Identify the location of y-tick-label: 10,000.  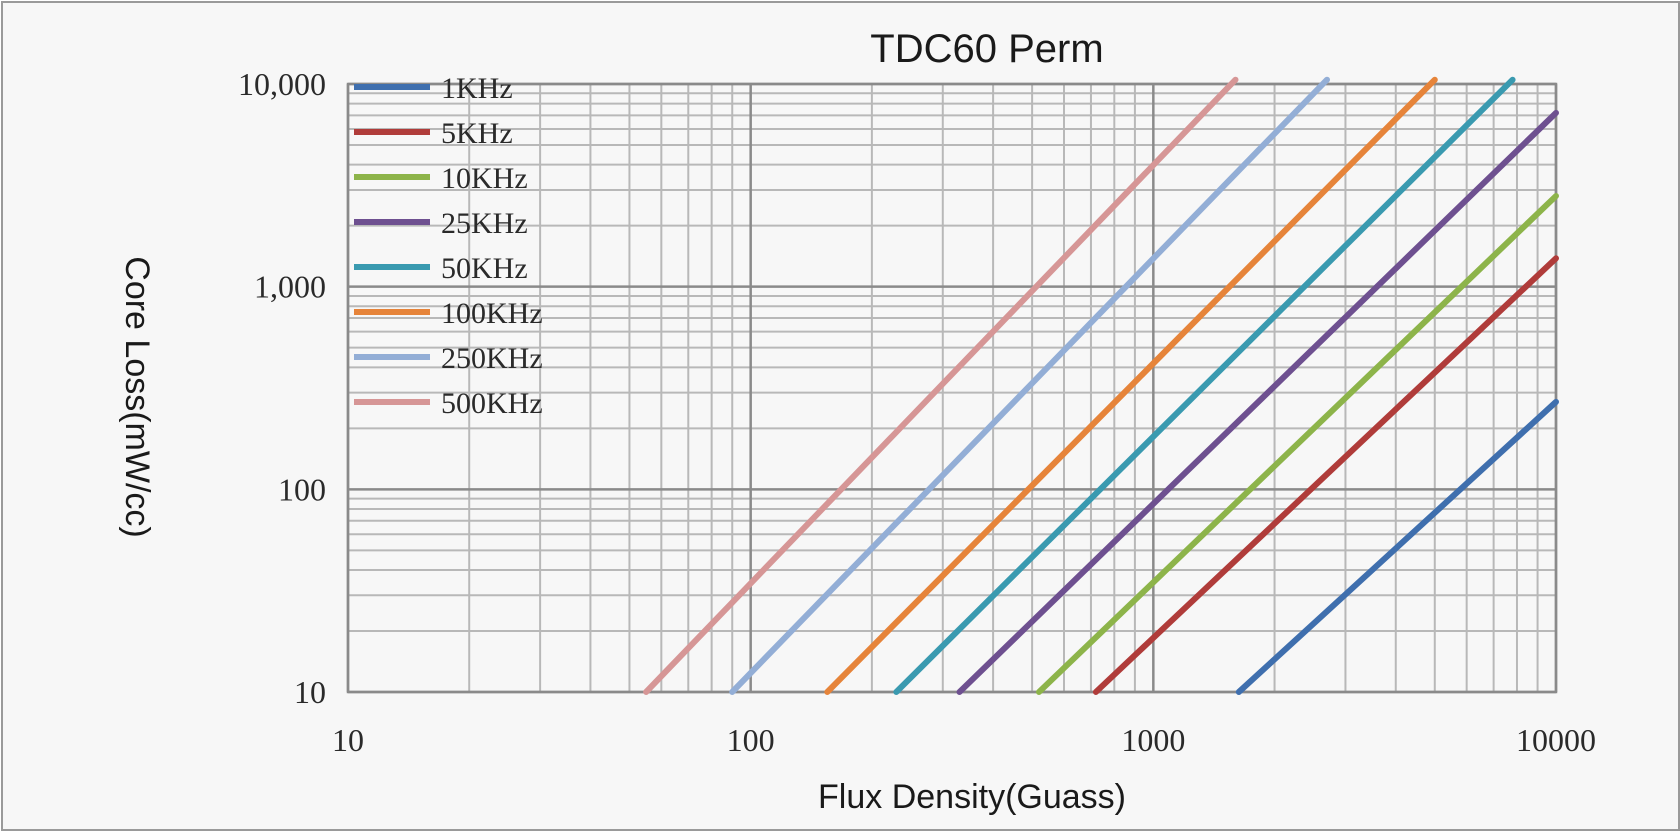
(282, 84).